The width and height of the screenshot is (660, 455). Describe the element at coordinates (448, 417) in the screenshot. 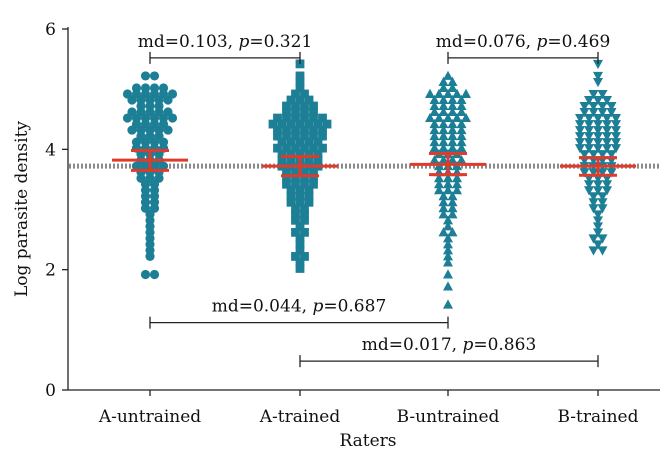

I see `x-tick-label: B-untrained` at that location.